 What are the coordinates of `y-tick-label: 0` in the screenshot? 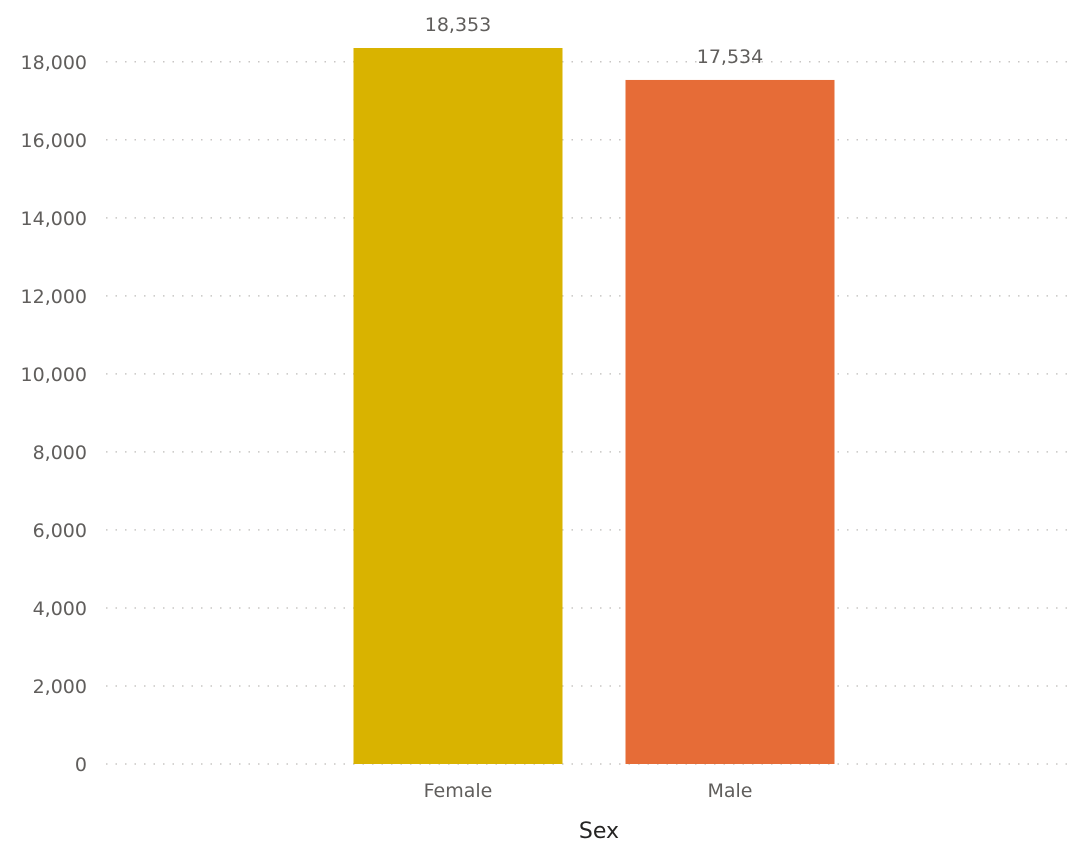 It's located at (81, 765).